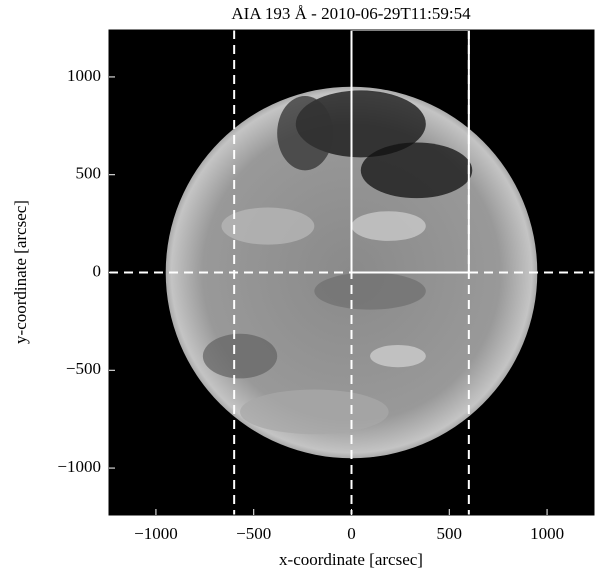  I want to click on x-axis-label: x-coordinate [arcsec], so click(351, 559).